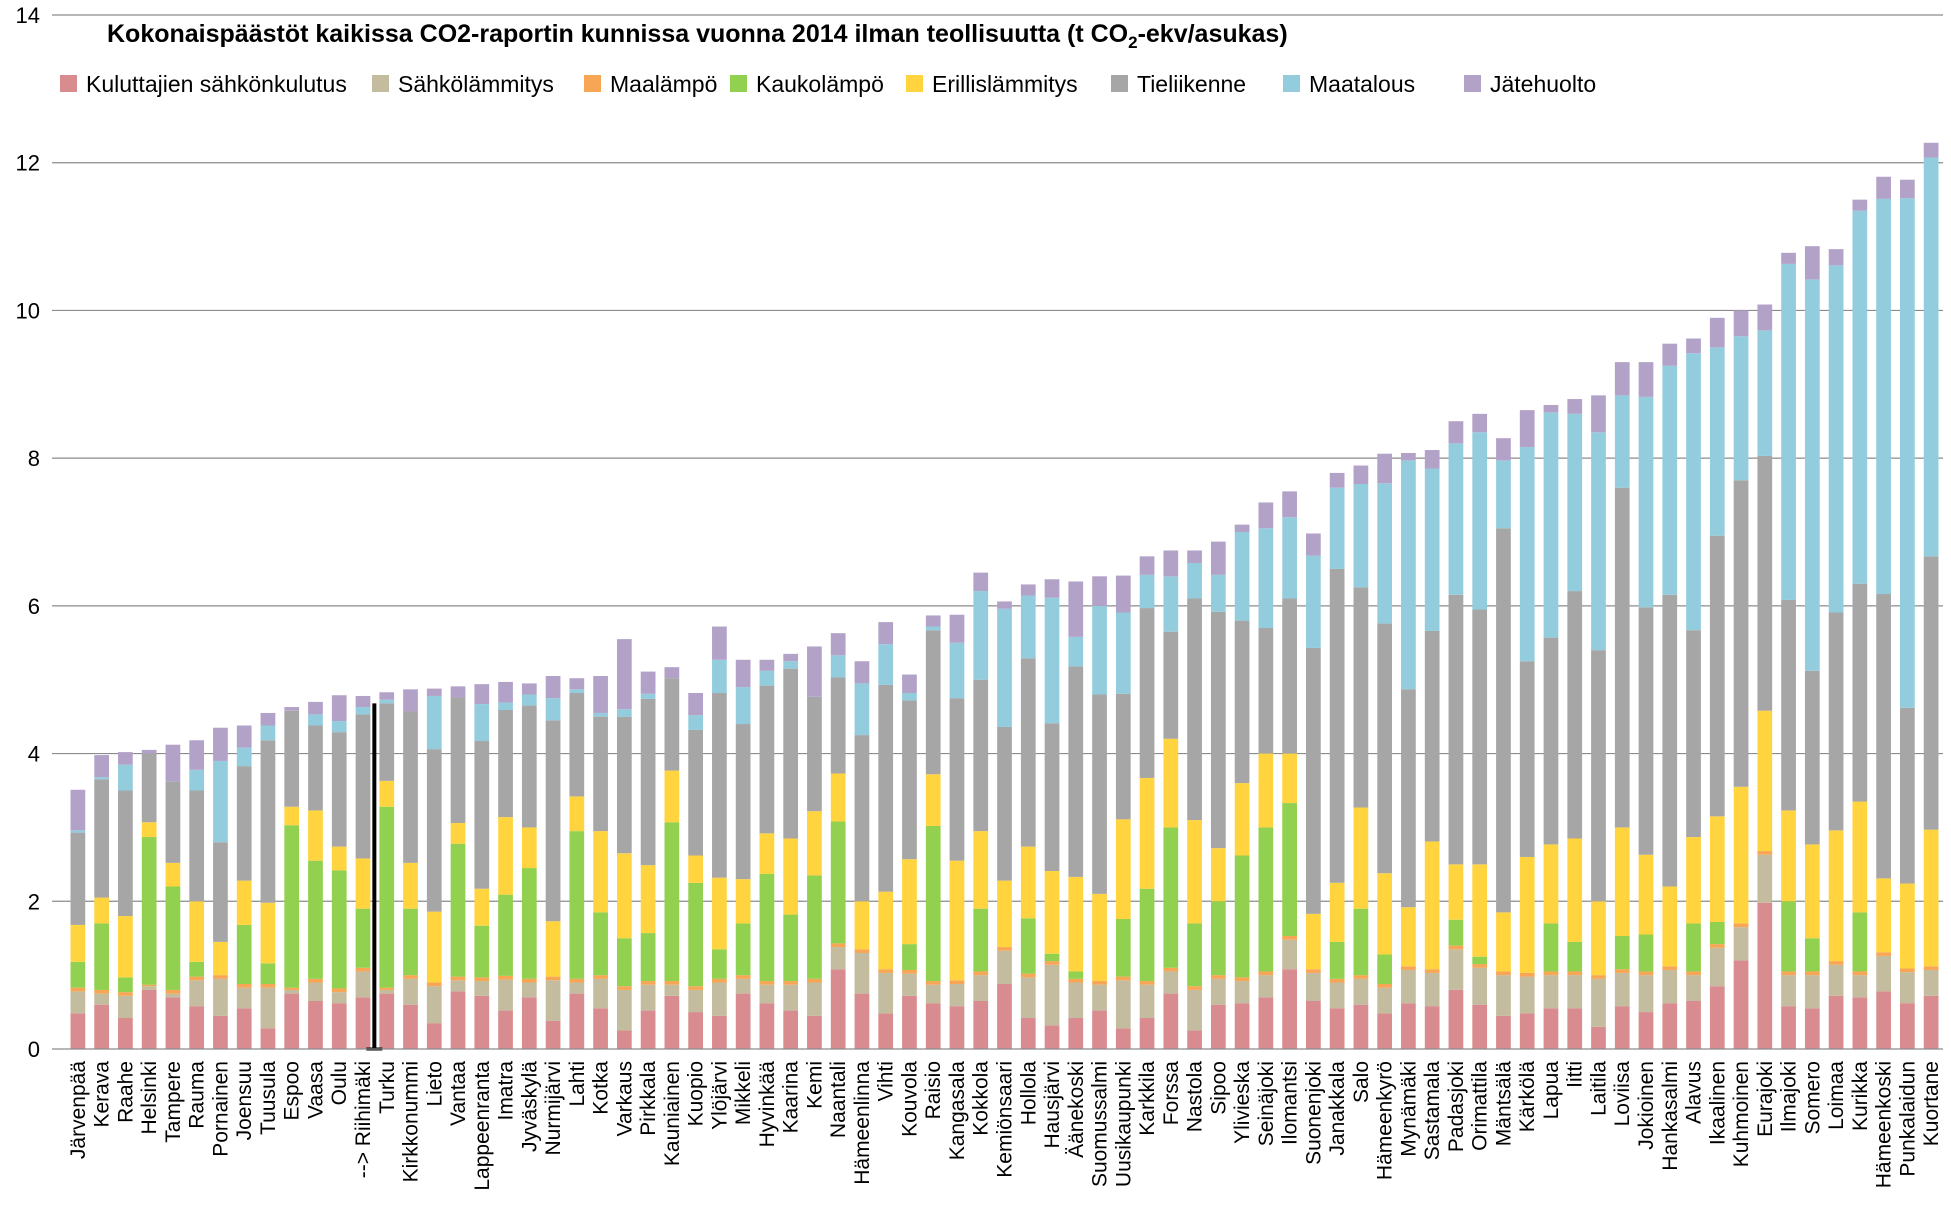 The image size is (1951, 1222). Describe the element at coordinates (34, 754) in the screenshot. I see `y-tick-label-4: 4` at that location.